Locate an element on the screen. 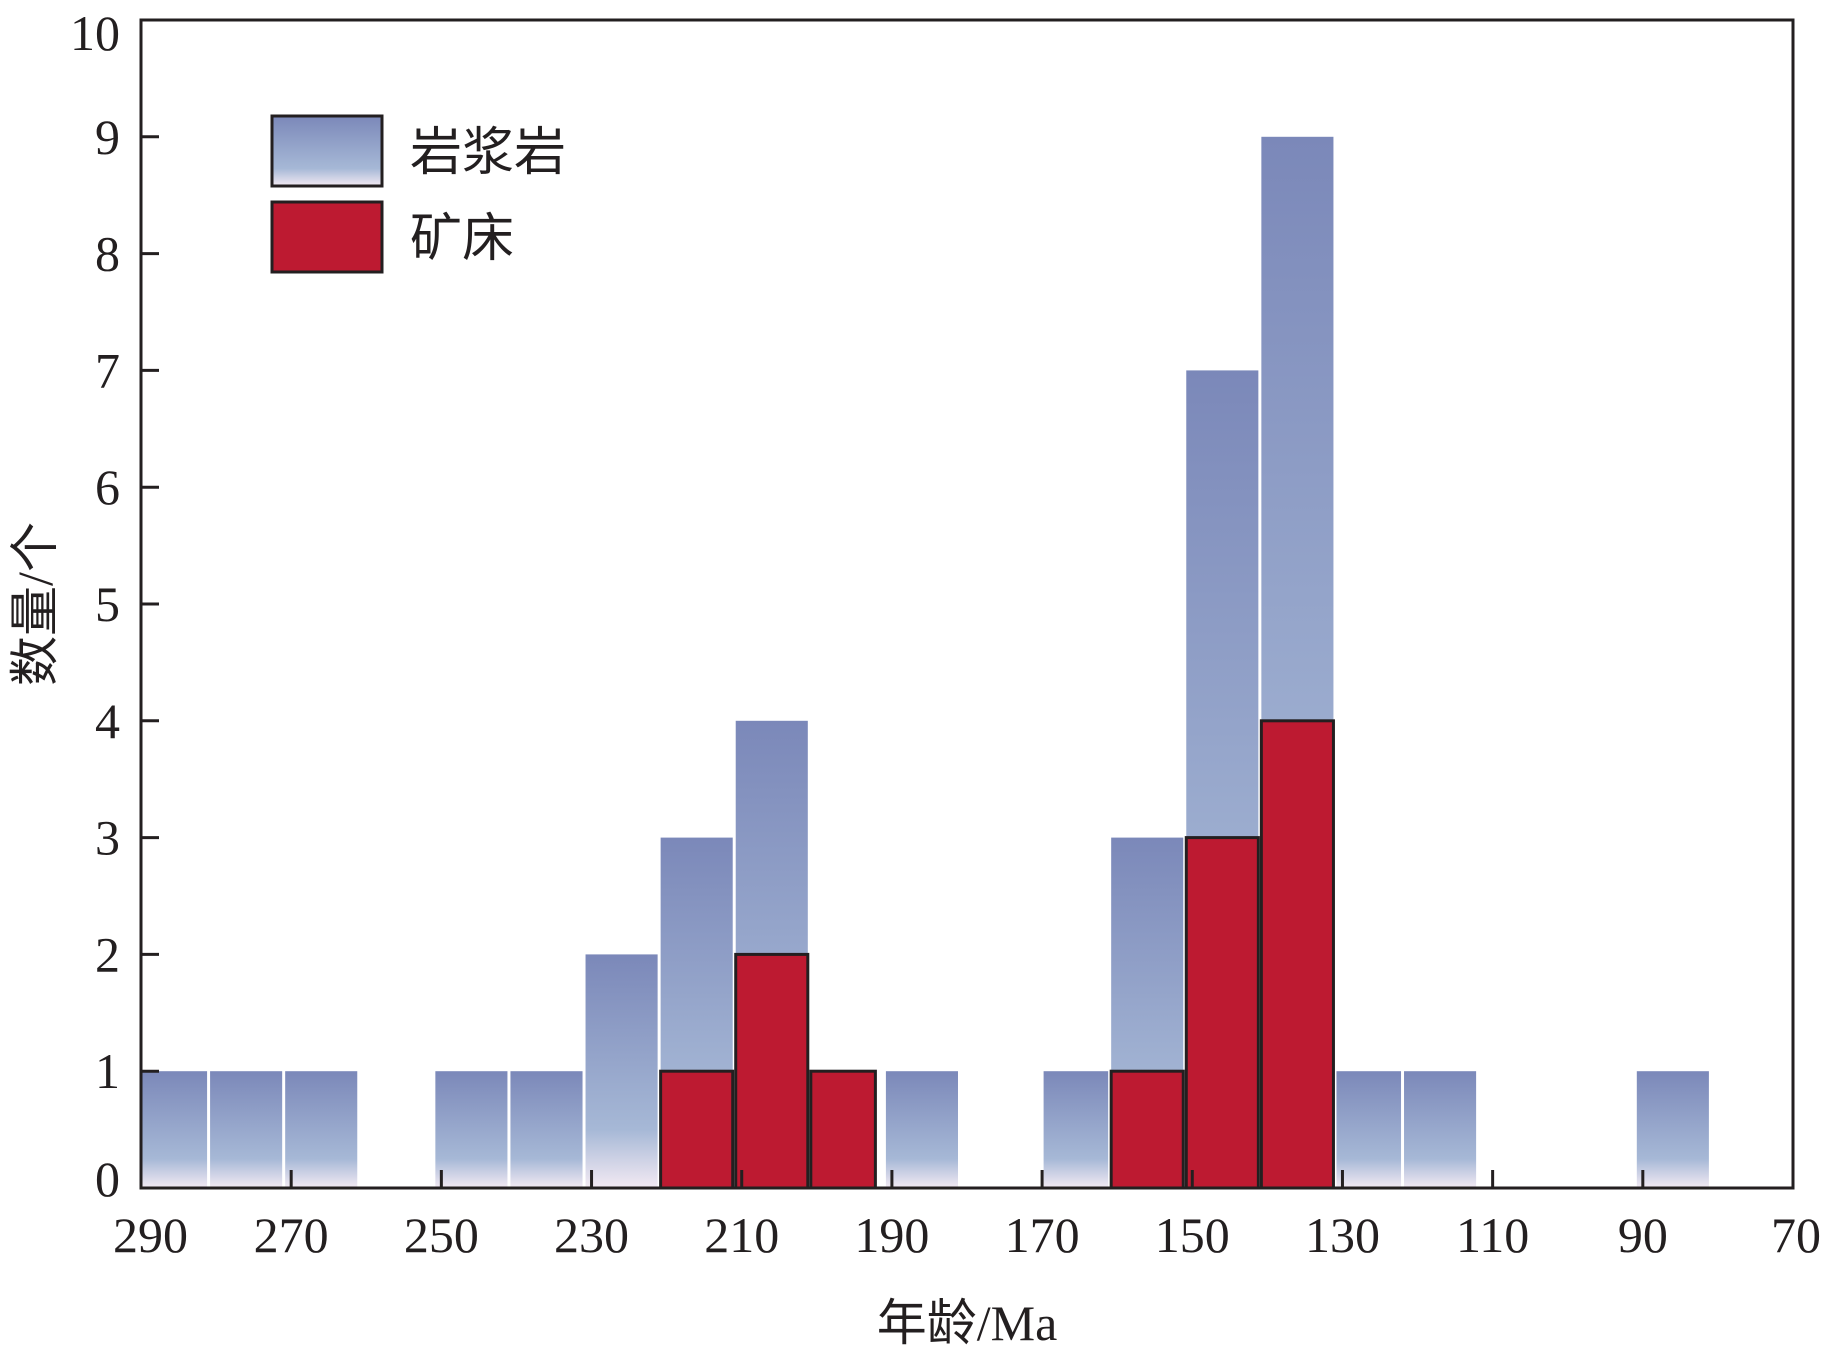  x-tick-label-2: 250 is located at coordinates (441, 1235).